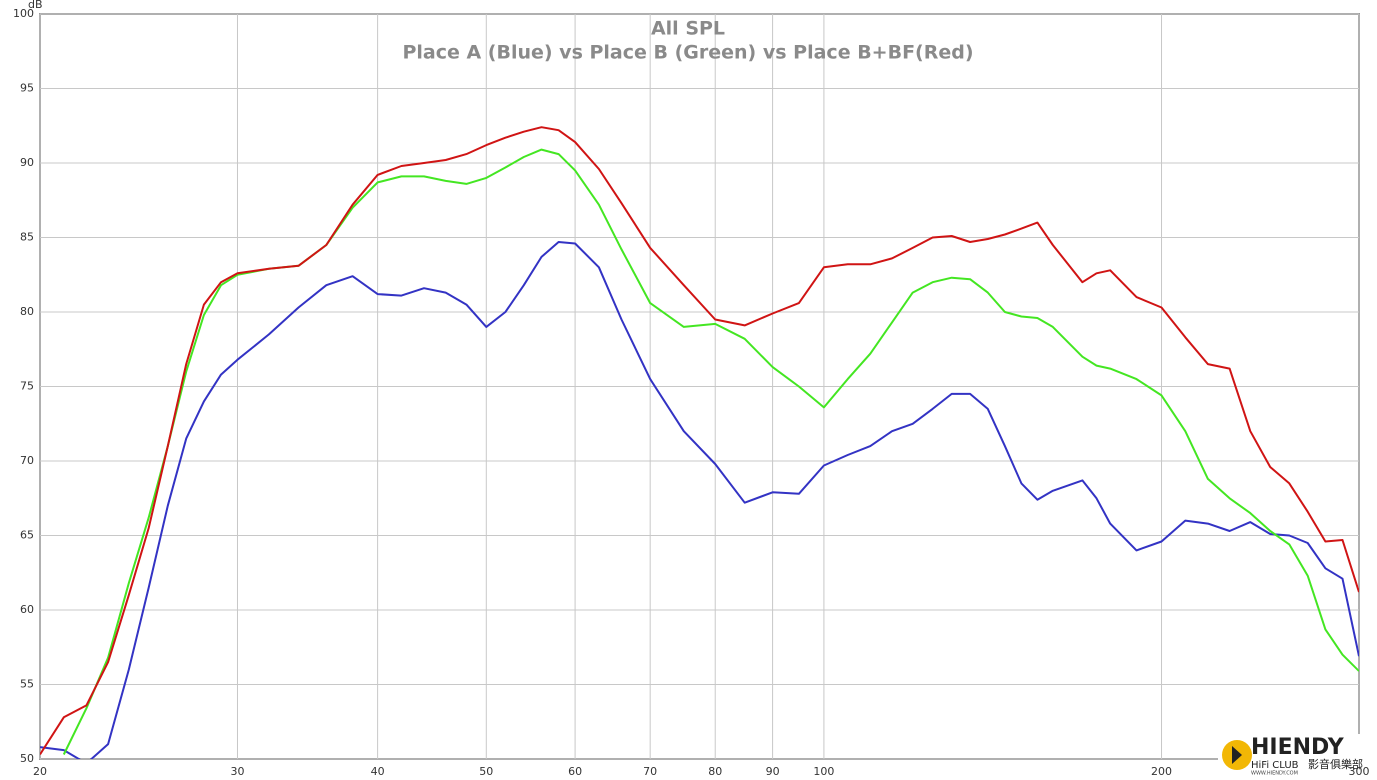  I want to click on x-tick-label: 90, so click(773, 771).